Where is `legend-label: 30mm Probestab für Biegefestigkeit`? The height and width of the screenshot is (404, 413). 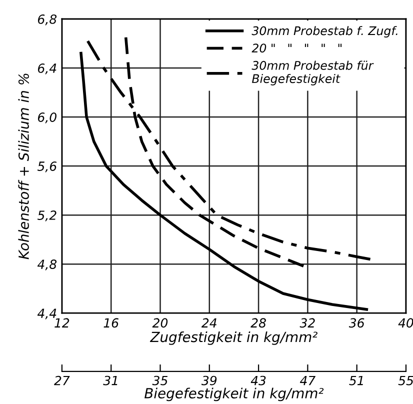
legend-label: 30mm Probestab für Biegefestigkeit is located at coordinates (313, 73).